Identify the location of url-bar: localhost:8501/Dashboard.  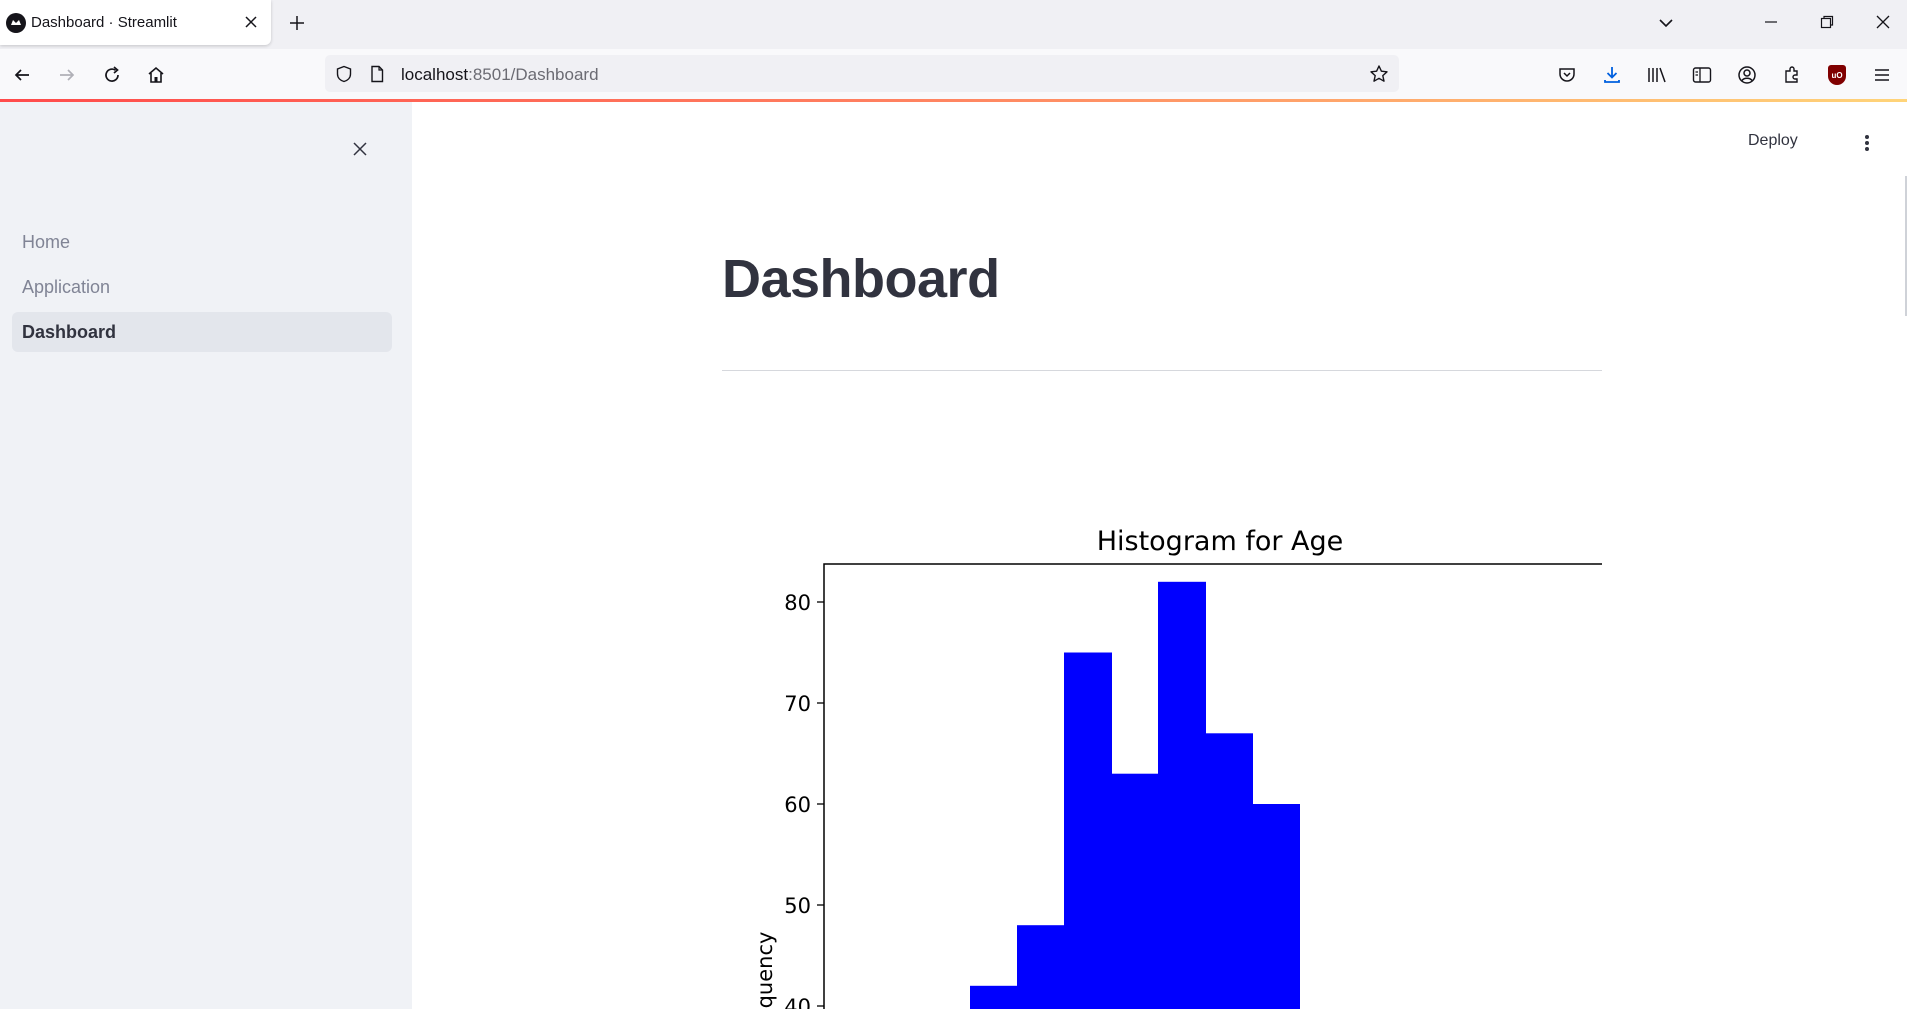
(862, 73).